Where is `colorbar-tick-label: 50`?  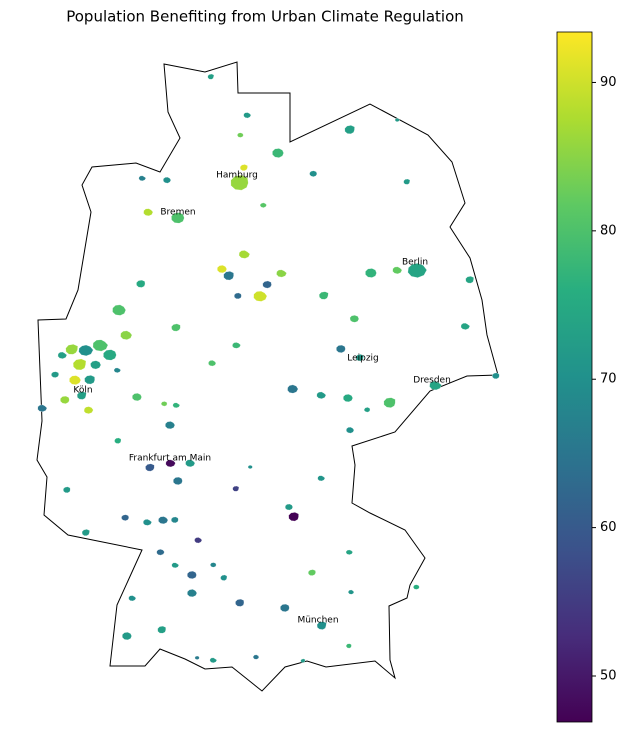
colorbar-tick-label: 50 is located at coordinates (608, 676).